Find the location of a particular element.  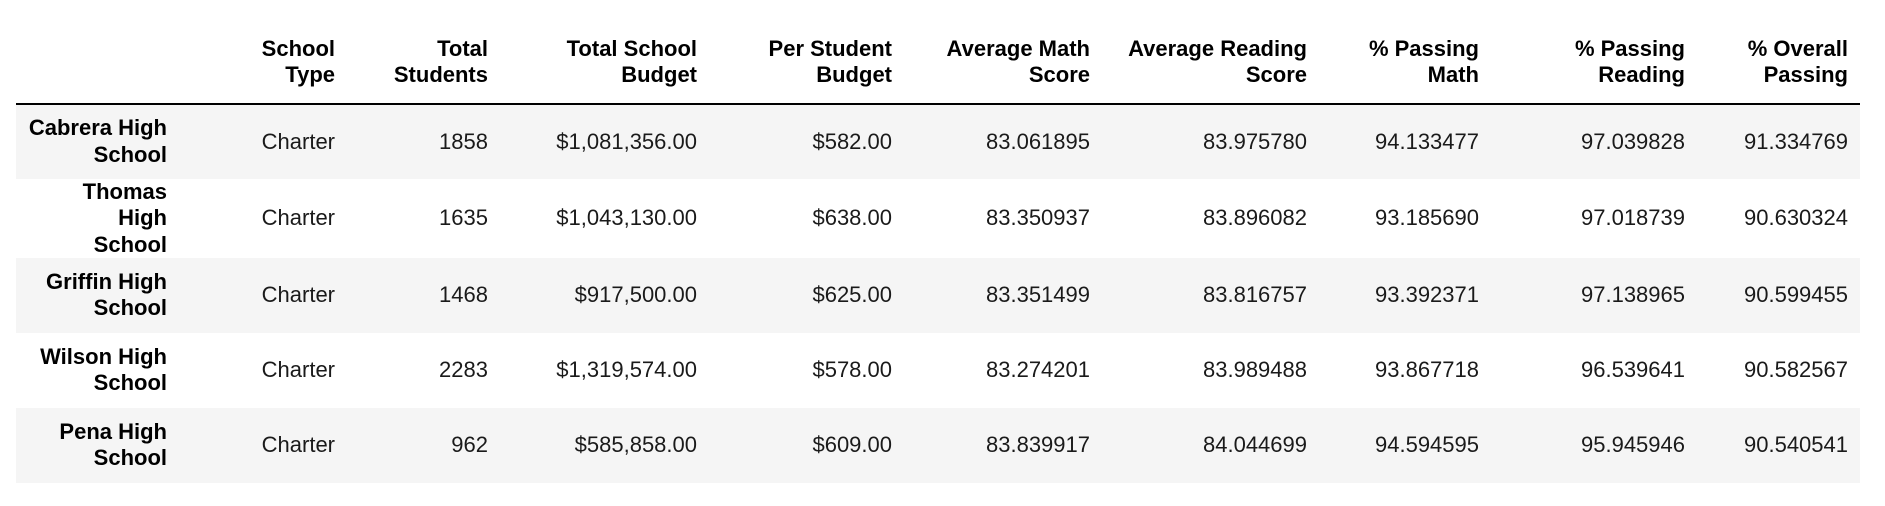

col-header-pct-passing-math: % Passing Math is located at coordinates (1405, 59).